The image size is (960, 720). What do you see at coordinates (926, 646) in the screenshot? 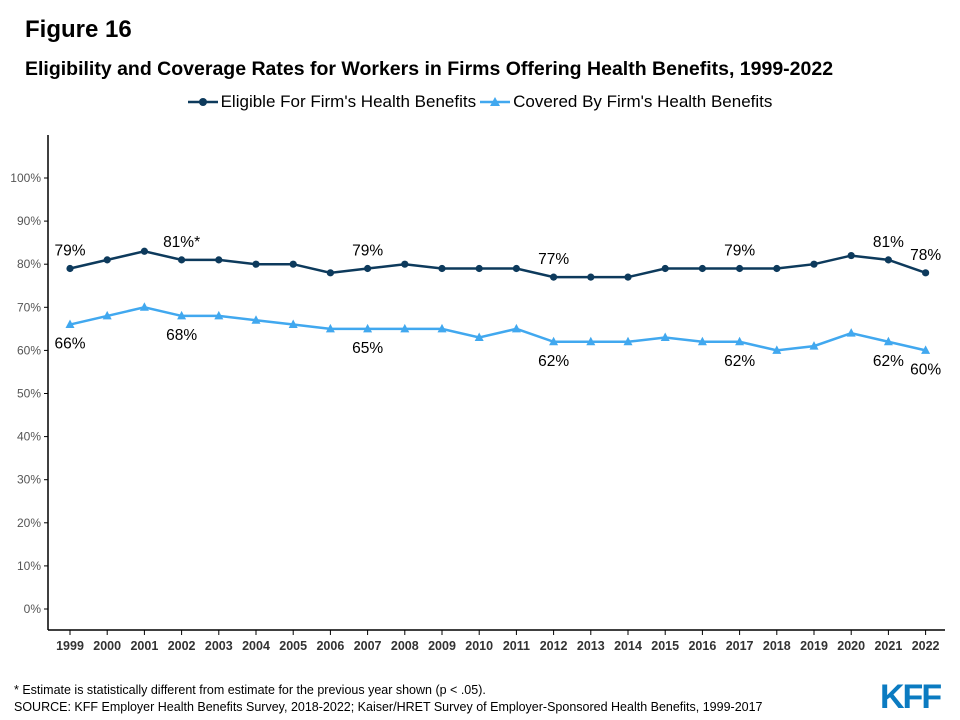
I see `x-tick-label: 2022` at bounding box center [926, 646].